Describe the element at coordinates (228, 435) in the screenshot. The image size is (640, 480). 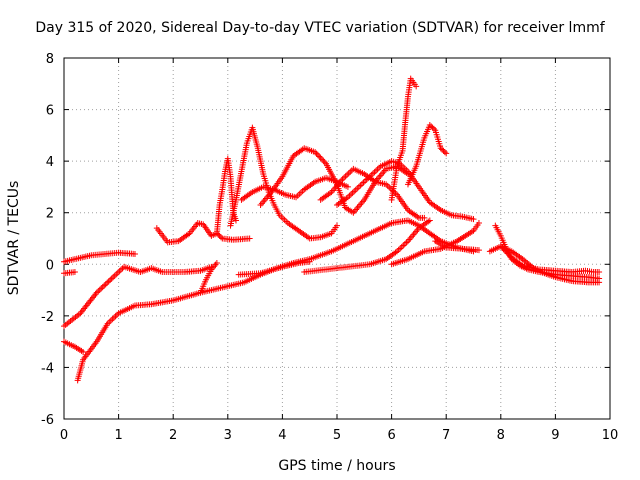
I see `x-tick-label: 3` at that location.